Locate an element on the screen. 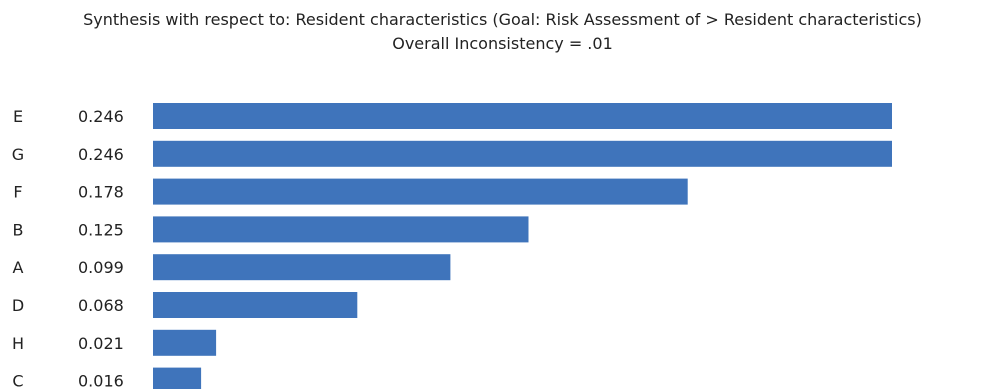  value-label-g: 0.246 is located at coordinates (101, 154).